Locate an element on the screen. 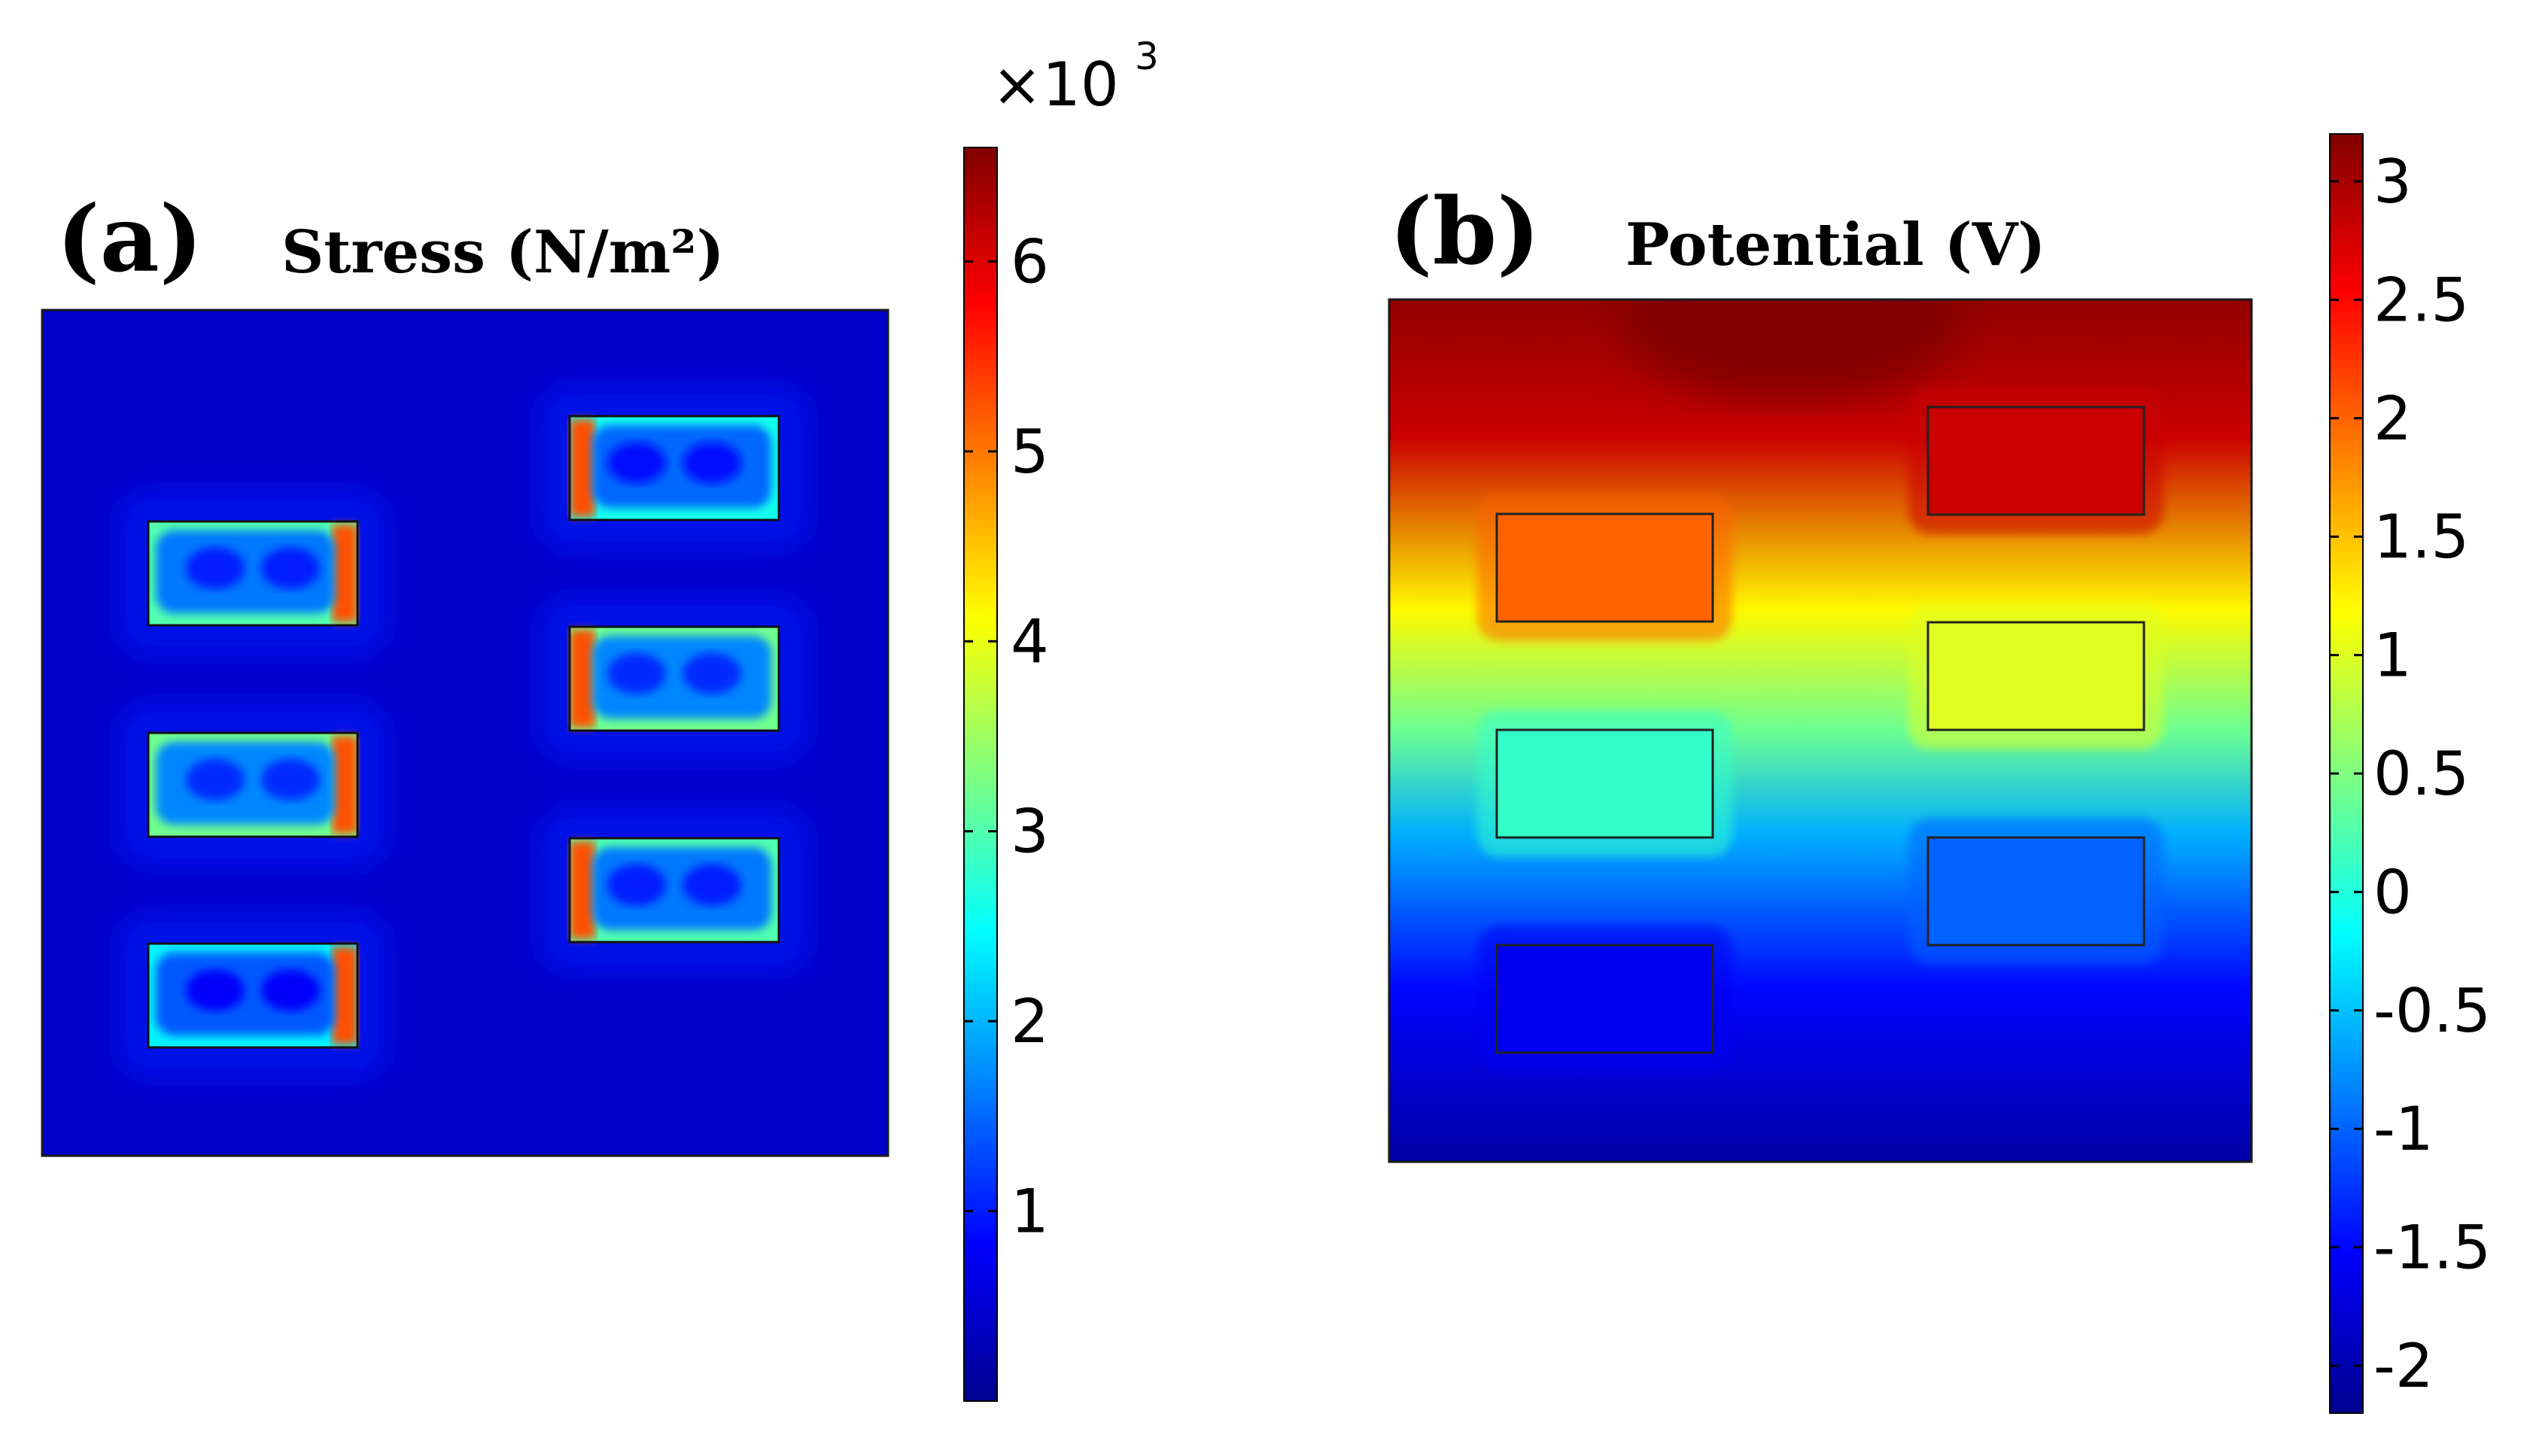 Image resolution: width=2539 pixels, height=1456 pixels. potential-inclusion-left-top is located at coordinates (1604, 567).